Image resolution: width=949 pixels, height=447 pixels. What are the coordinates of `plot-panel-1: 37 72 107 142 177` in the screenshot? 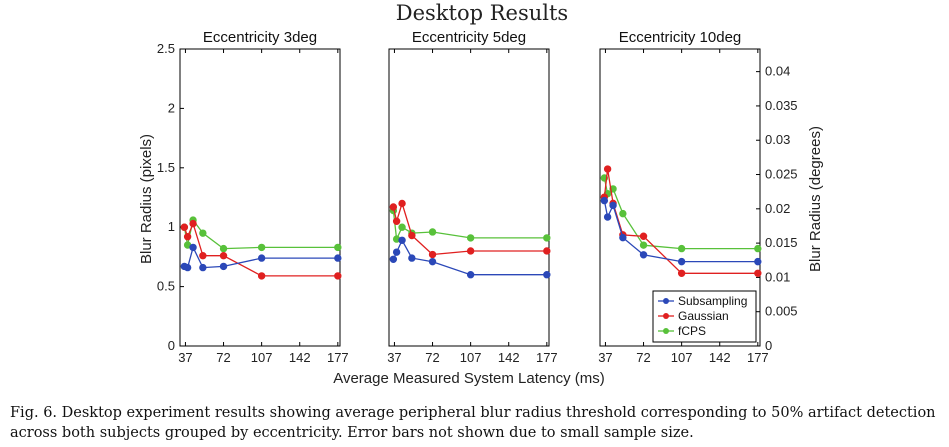 It's located at (472, 206).